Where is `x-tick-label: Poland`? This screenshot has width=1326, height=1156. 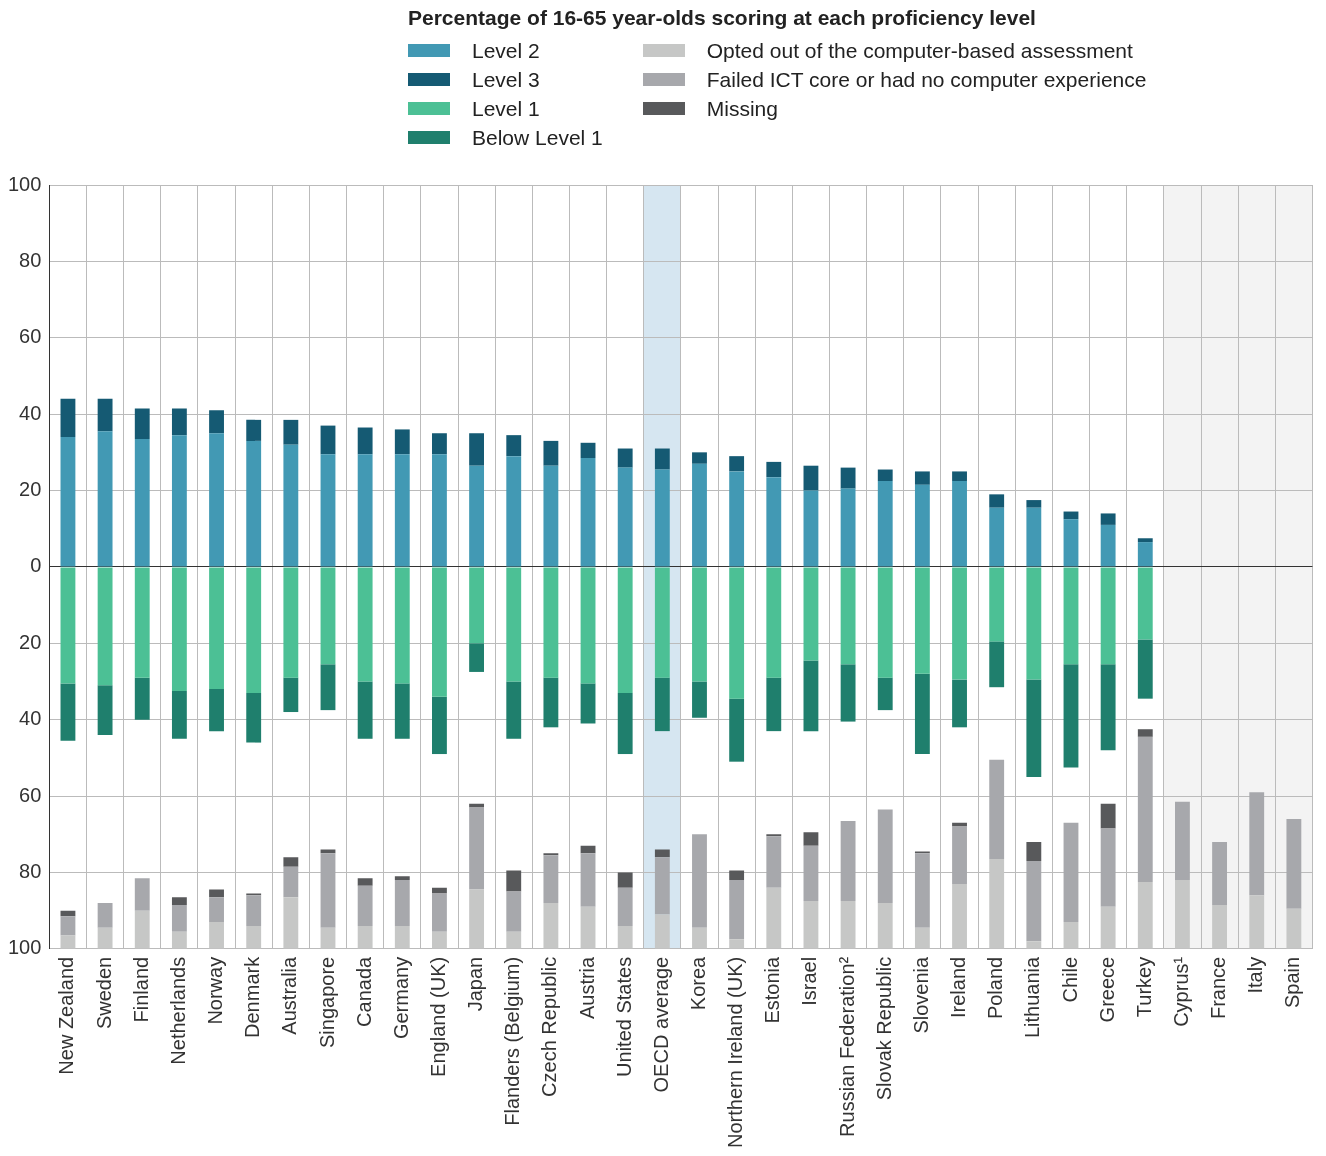
x-tick-label: Poland is located at coordinates (995, 988).